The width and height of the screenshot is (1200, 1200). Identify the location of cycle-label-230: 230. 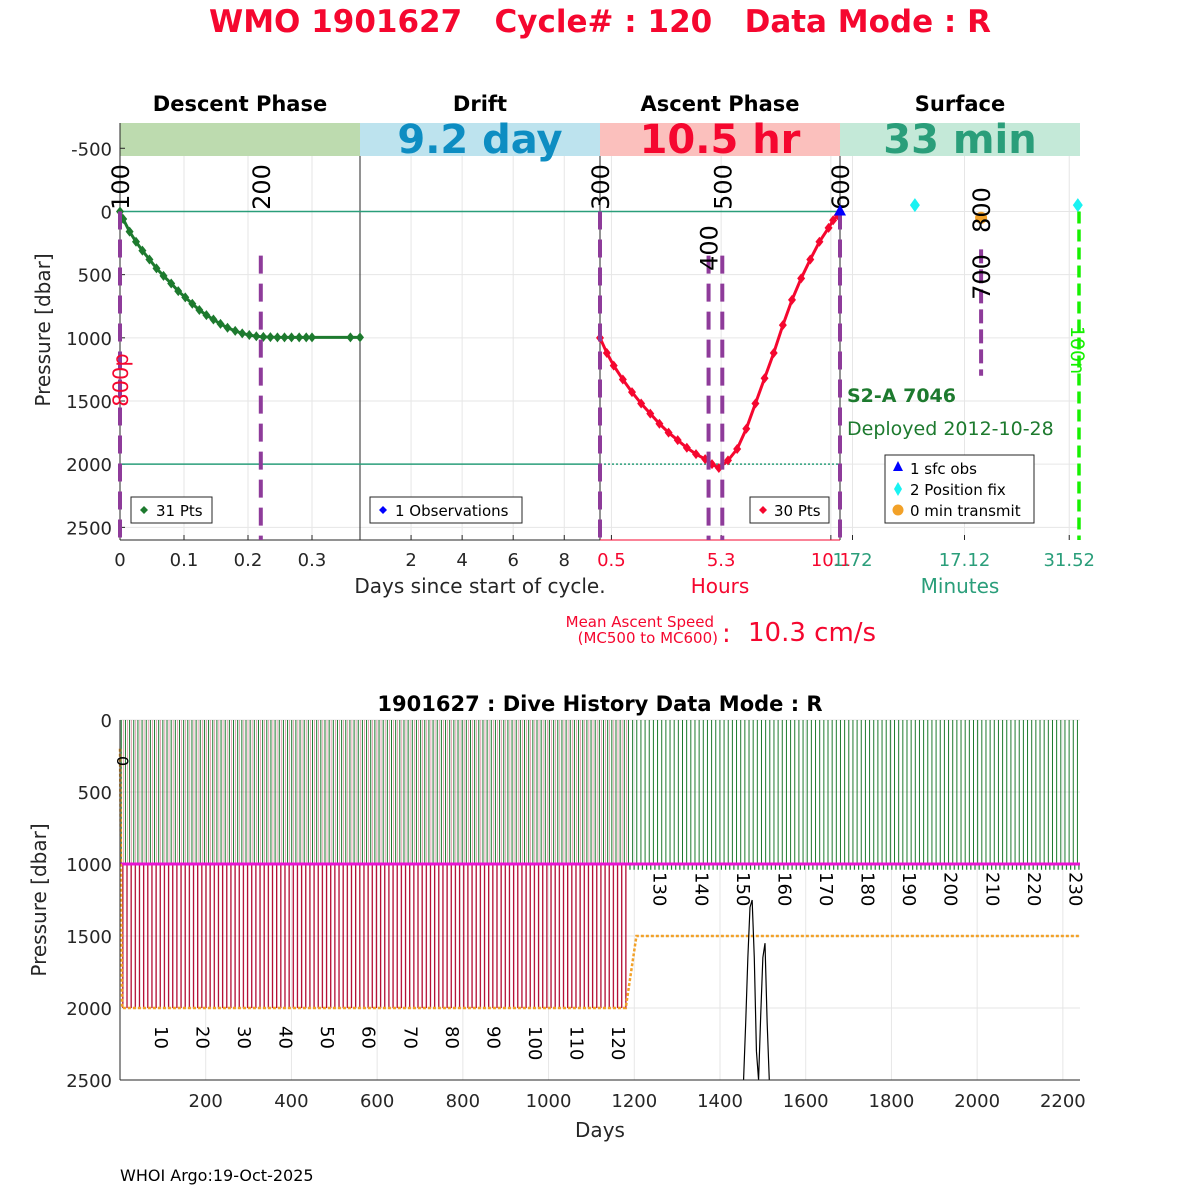
(1074, 889).